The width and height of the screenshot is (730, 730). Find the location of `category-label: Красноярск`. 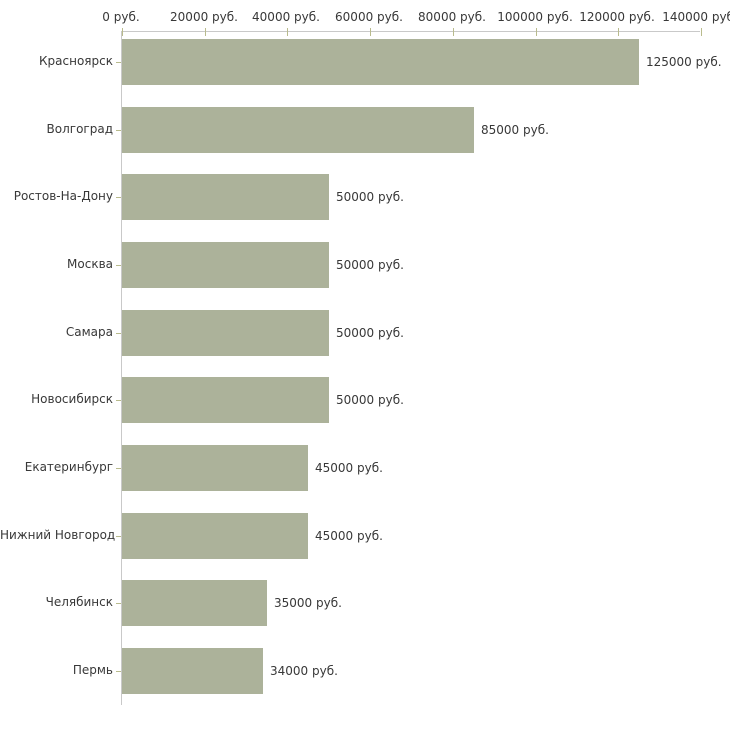

category-label: Красноярск is located at coordinates (76, 61).